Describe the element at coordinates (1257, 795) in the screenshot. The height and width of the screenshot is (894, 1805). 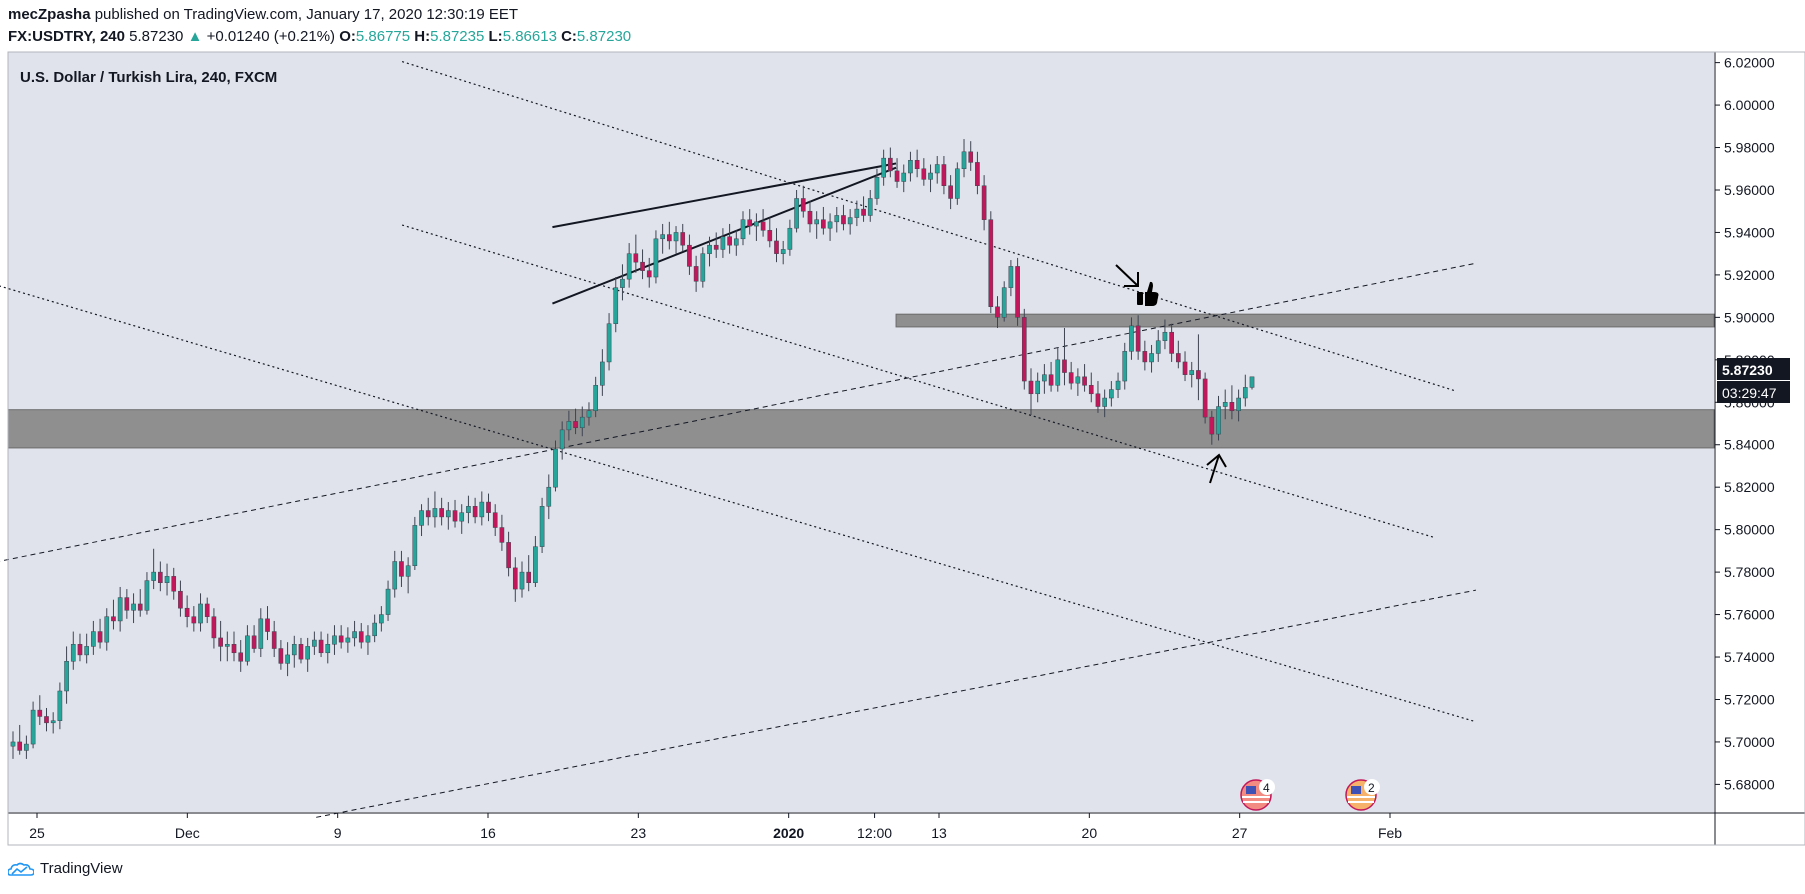
I see `event-badge-1: 4` at that location.